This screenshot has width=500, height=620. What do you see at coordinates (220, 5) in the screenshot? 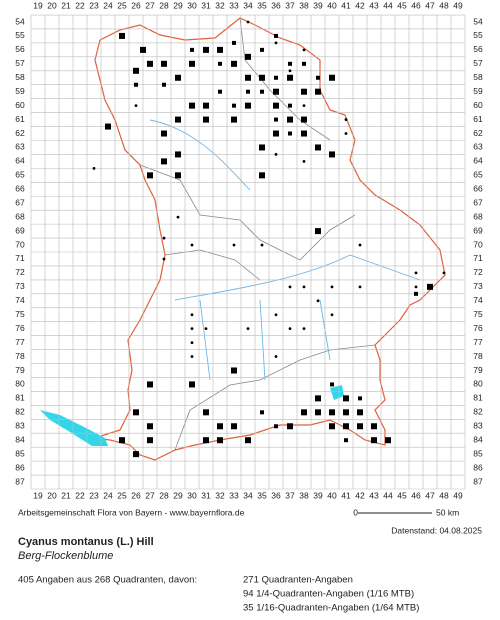
I see `column-label: 32` at bounding box center [220, 5].